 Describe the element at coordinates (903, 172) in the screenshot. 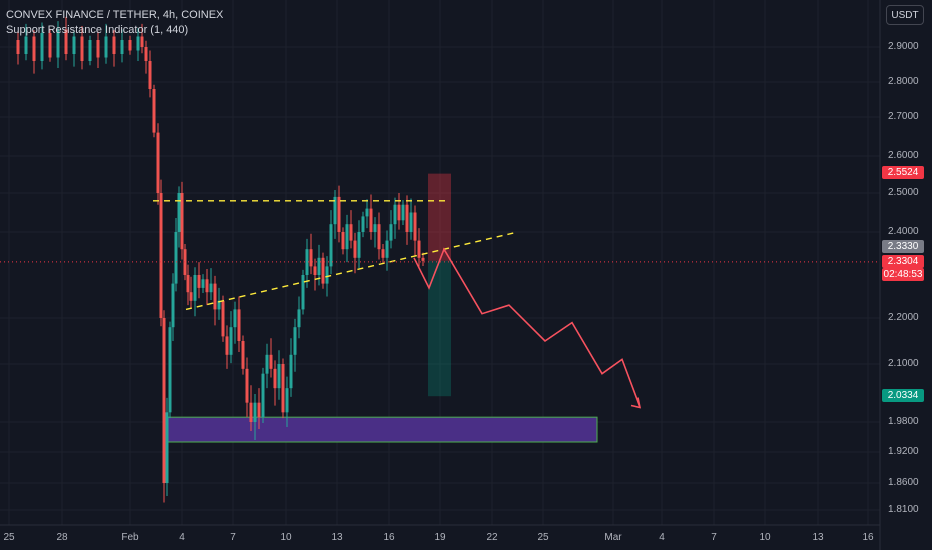

I see `target-top-price-tag: 2.5524` at that location.